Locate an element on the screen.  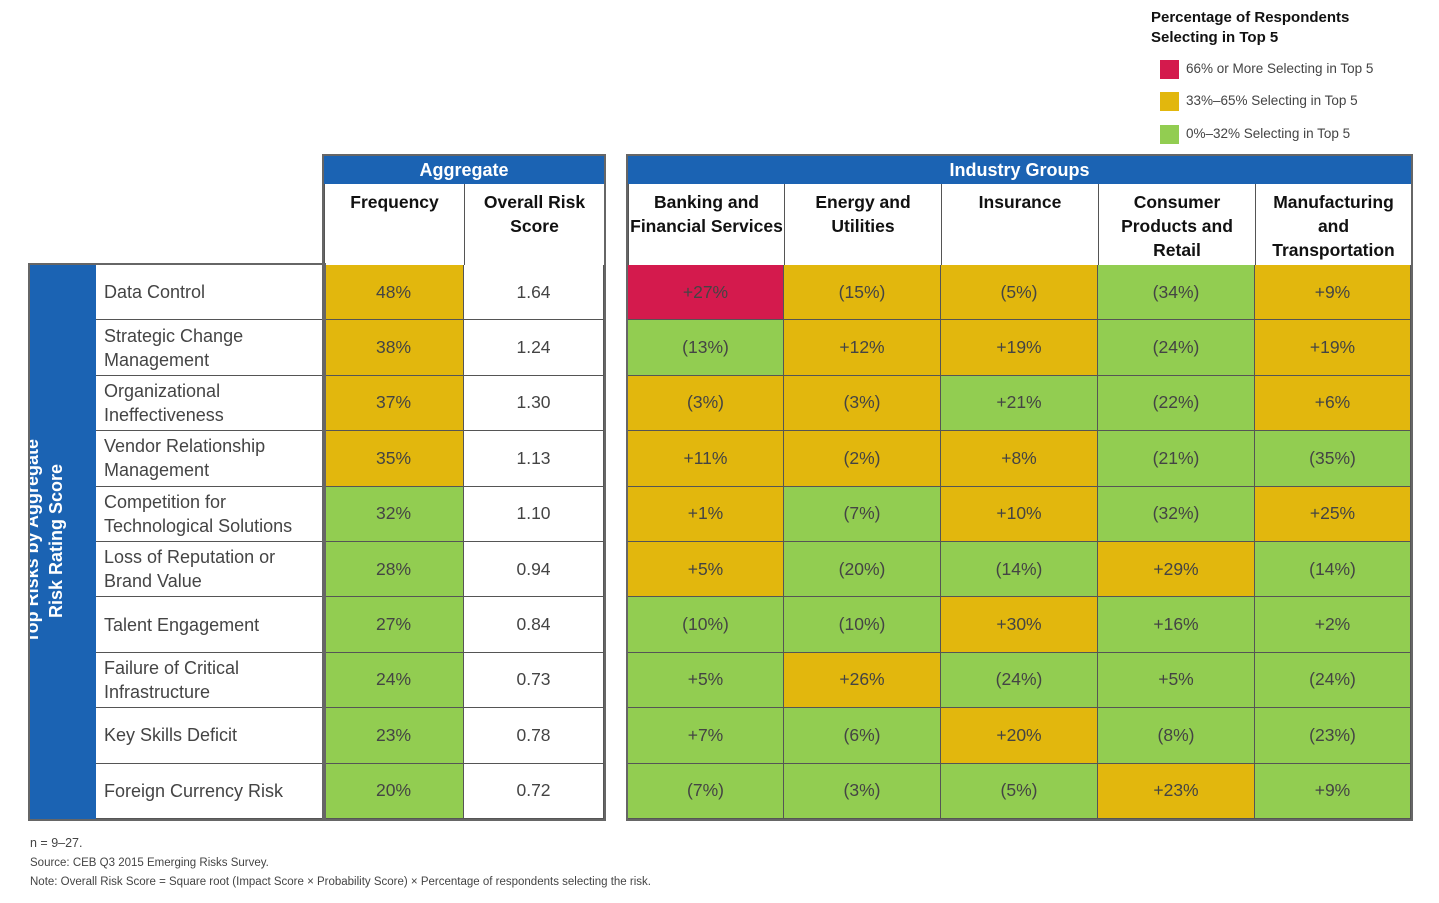
legend-item-red: 66% or More Selecting in Top 5 is located at coordinates (1266, 69).